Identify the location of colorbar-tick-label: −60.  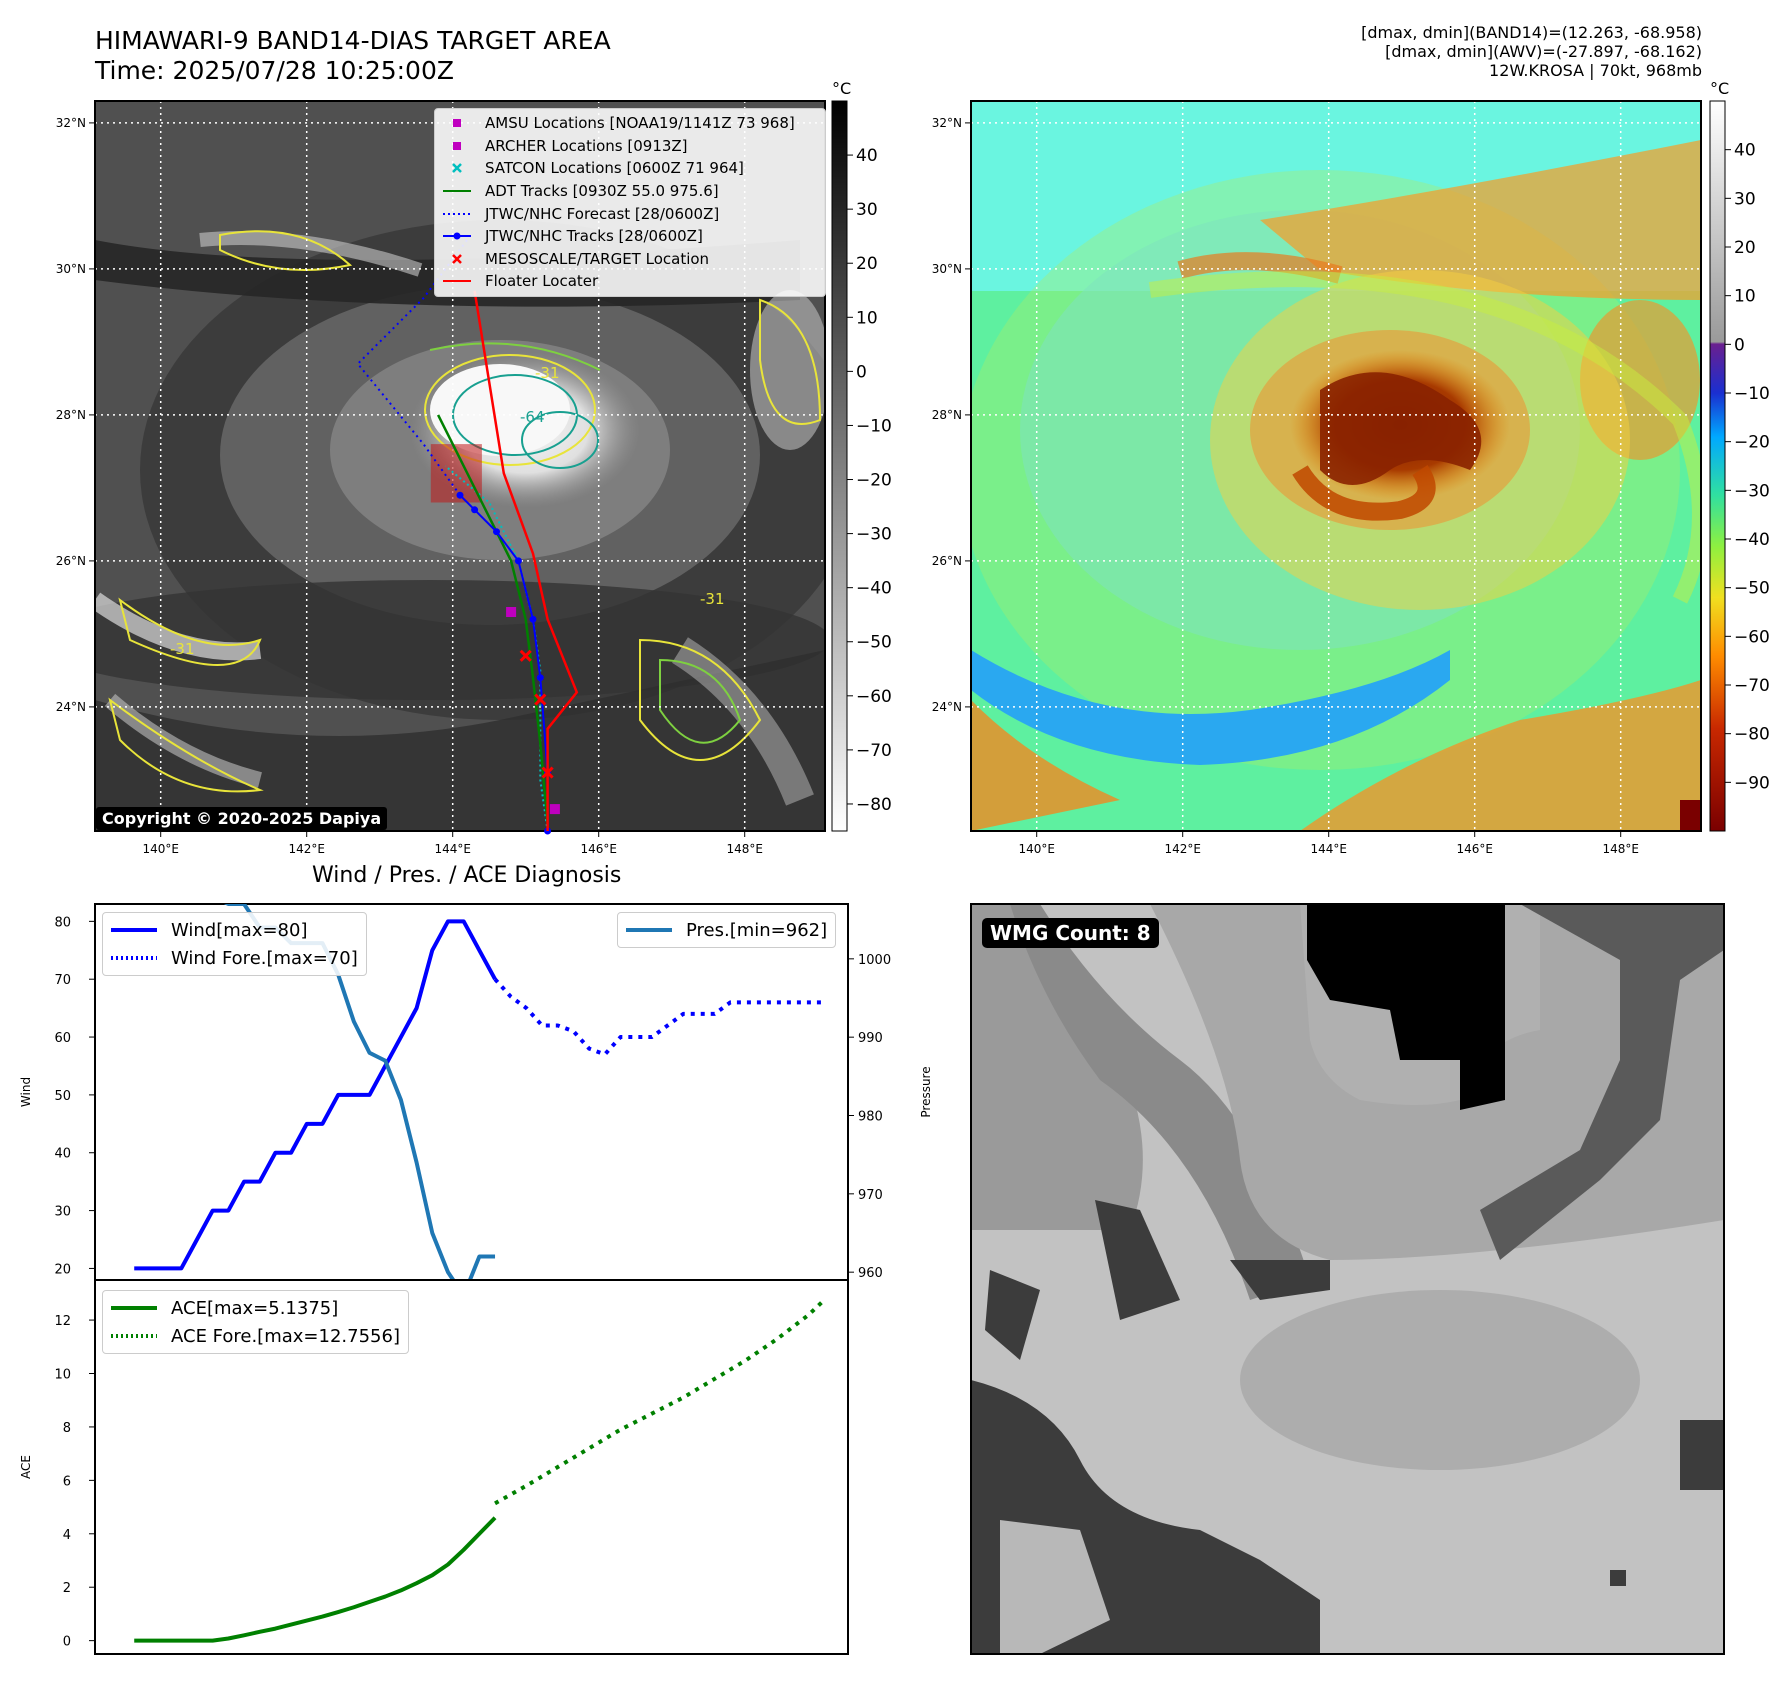
(1752, 637).